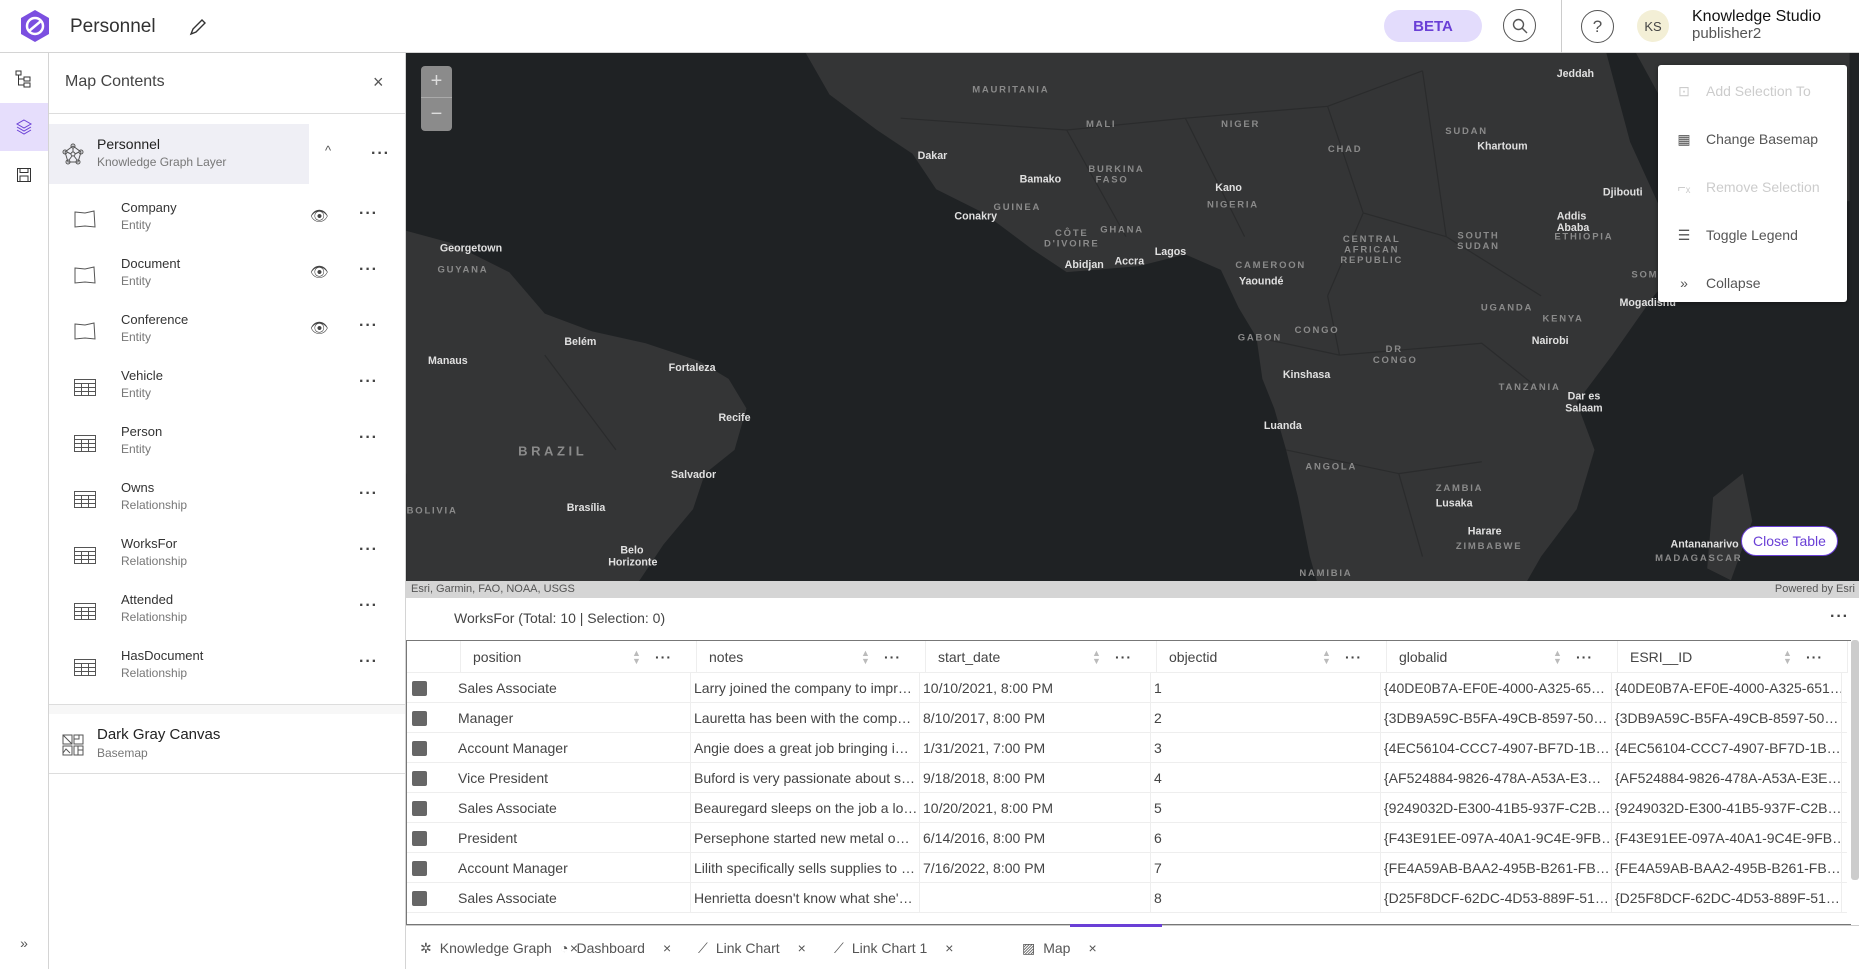 The width and height of the screenshot is (1859, 970). I want to click on table-cell: 9/18/2018, 8:00 PM, so click(1035, 778).